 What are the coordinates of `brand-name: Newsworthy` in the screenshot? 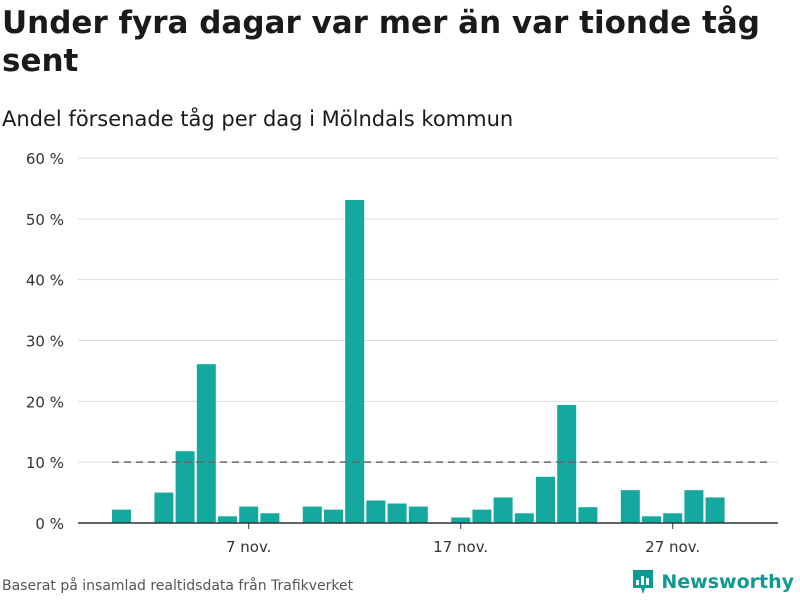 It's located at (727, 582).